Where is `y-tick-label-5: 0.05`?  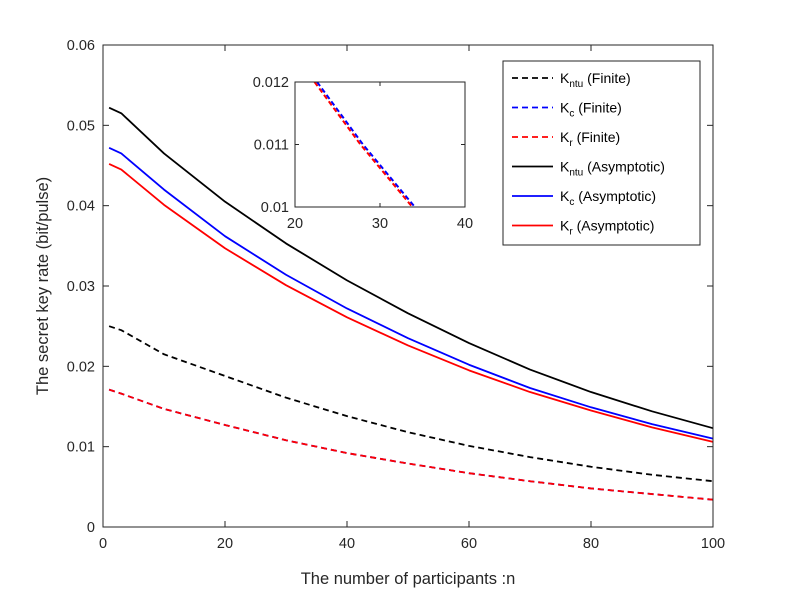 y-tick-label-5: 0.05 is located at coordinates (81, 126).